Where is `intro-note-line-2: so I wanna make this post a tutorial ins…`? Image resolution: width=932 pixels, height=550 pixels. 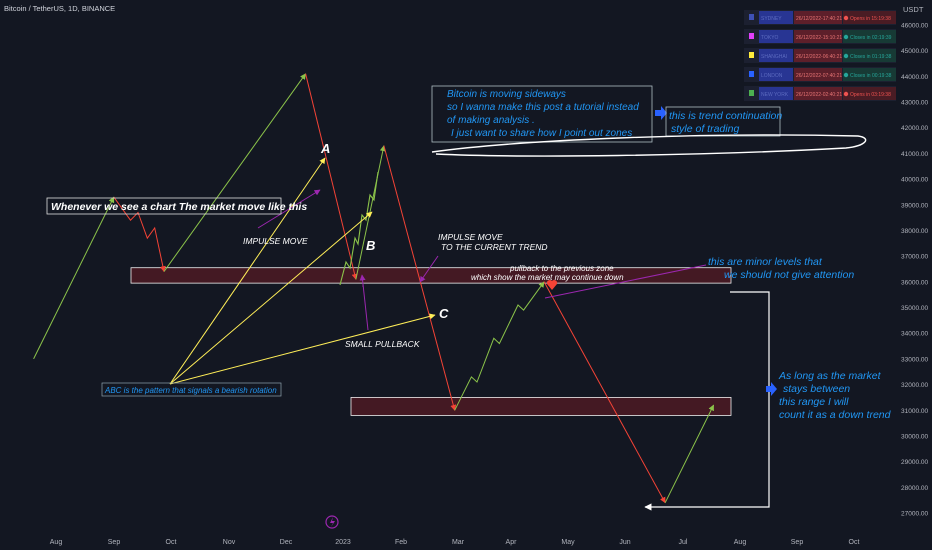
intro-note-line-2: so I wanna make this post a tutorial ins… is located at coordinates (543, 107).